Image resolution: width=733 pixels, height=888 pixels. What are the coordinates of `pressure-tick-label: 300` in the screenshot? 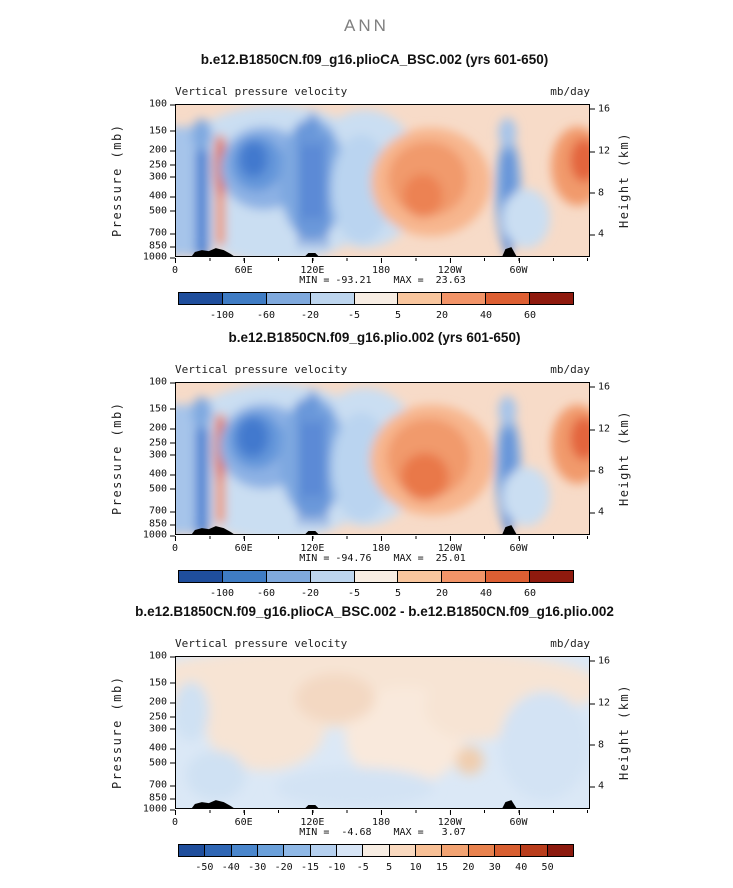 It's located at (162, 729).